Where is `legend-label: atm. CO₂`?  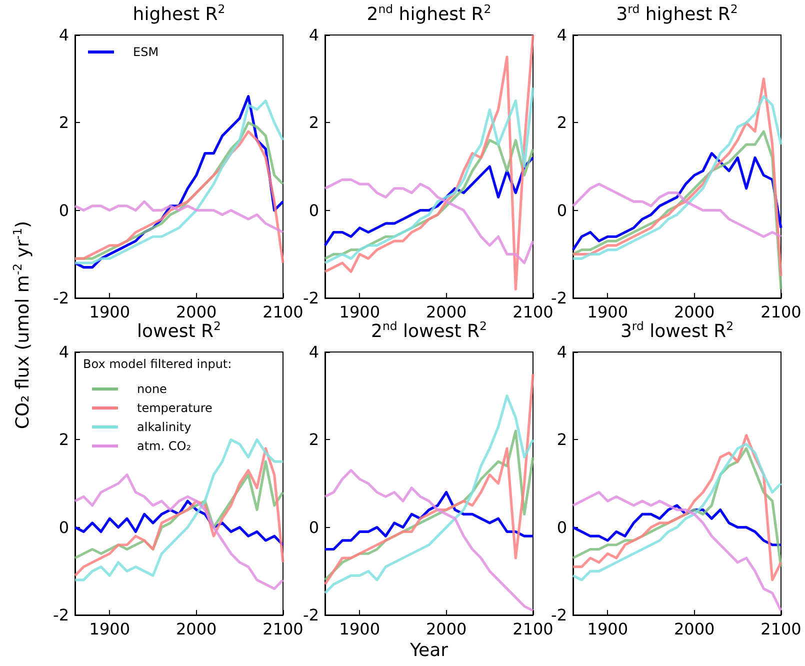
legend-label: atm. CO₂ is located at coordinates (164, 446).